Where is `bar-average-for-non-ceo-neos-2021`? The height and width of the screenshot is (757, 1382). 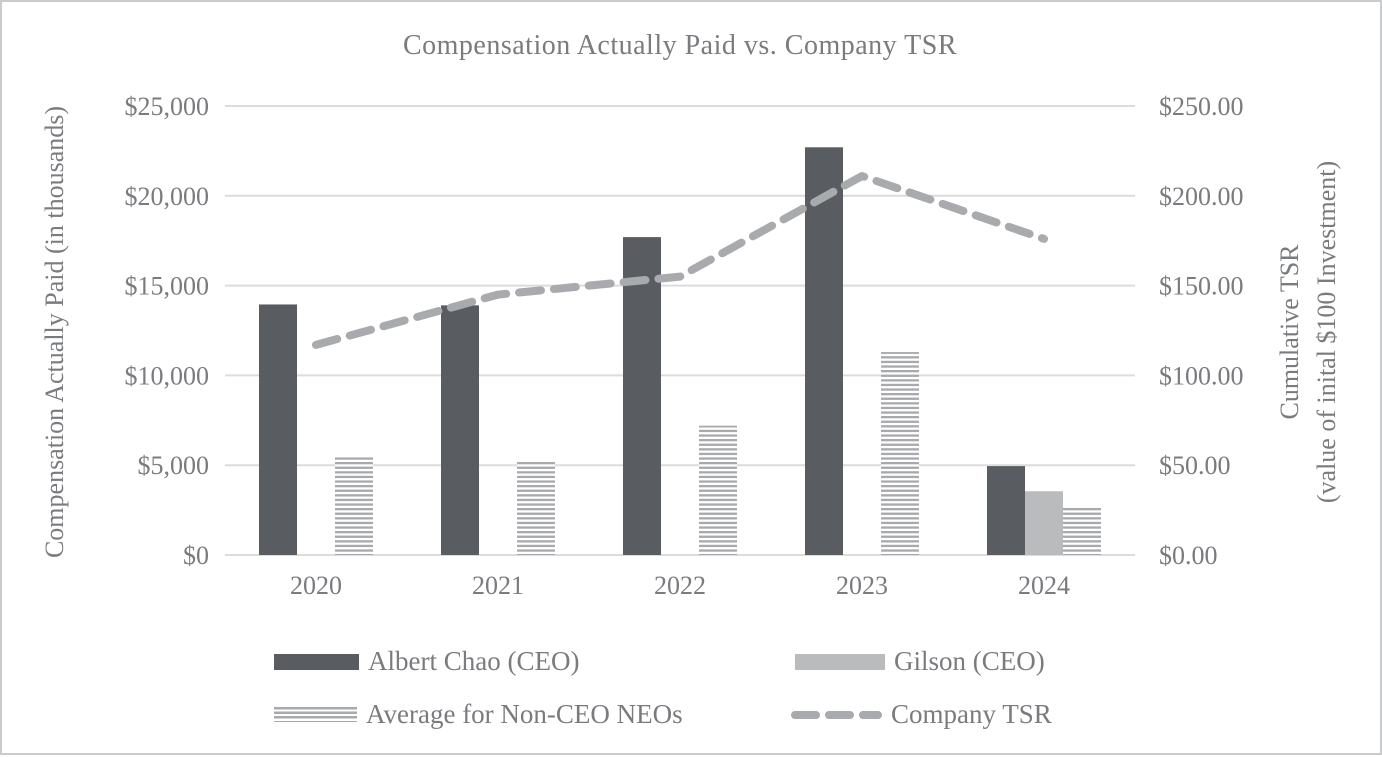
bar-average-for-non-ceo-neos-2021 is located at coordinates (536, 508).